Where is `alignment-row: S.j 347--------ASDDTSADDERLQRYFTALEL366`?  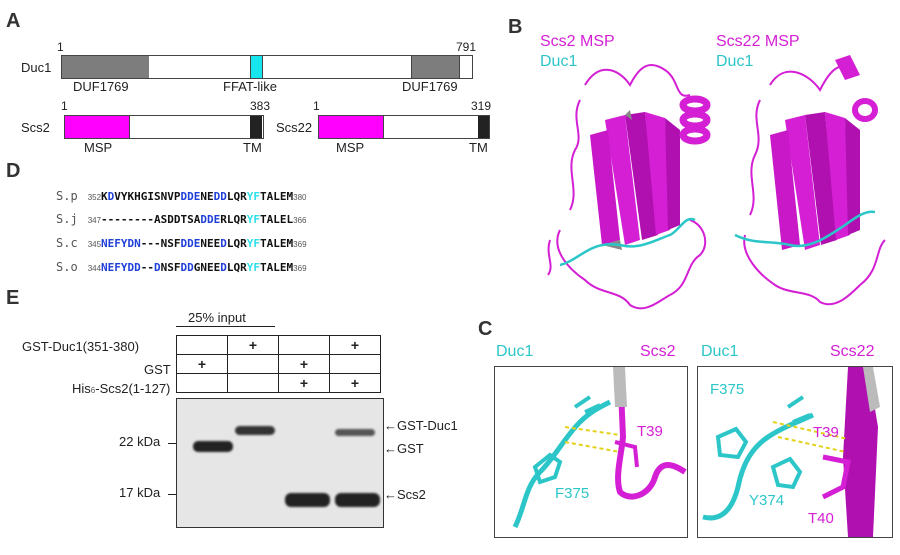
alignment-row: S.j 347--------ASDDTSADDERLQRYFTALEL366 is located at coordinates (181, 219).